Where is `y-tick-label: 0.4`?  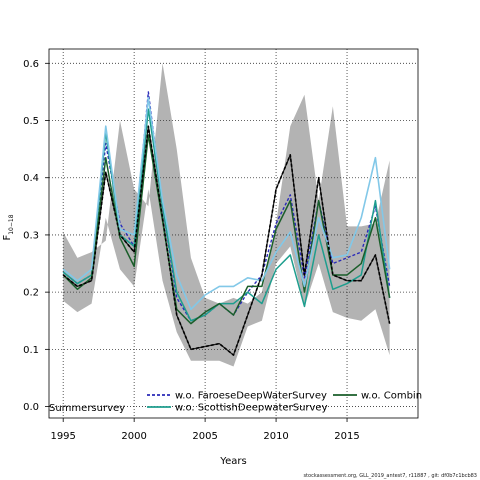 y-tick-label: 0.4 is located at coordinates (31, 178).